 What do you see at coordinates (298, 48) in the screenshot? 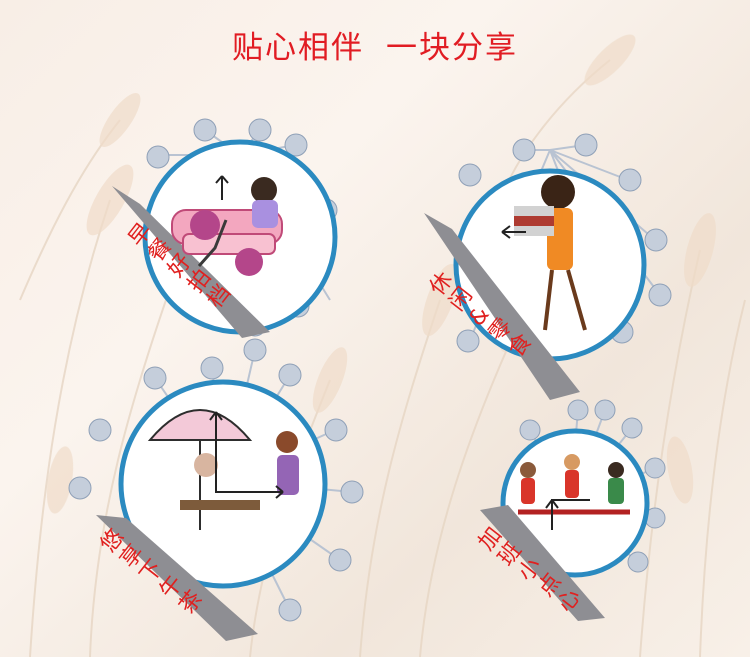
I see `title-left: 贴心相伴` at bounding box center [298, 48].